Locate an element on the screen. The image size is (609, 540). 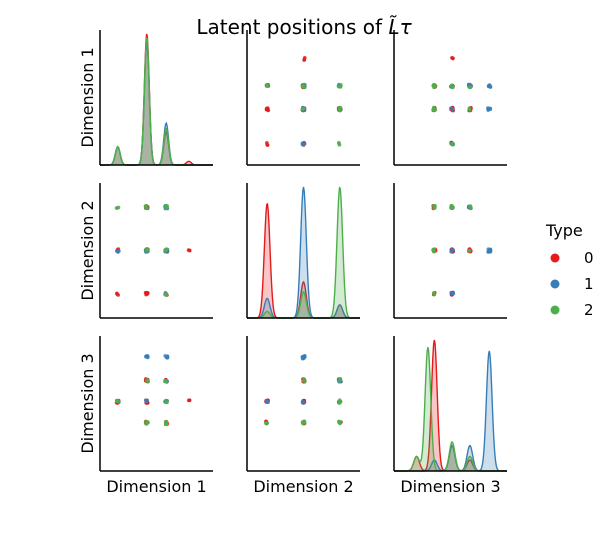
x-axis-label-dimension-1: Dimension 1 is located at coordinates (156, 486).